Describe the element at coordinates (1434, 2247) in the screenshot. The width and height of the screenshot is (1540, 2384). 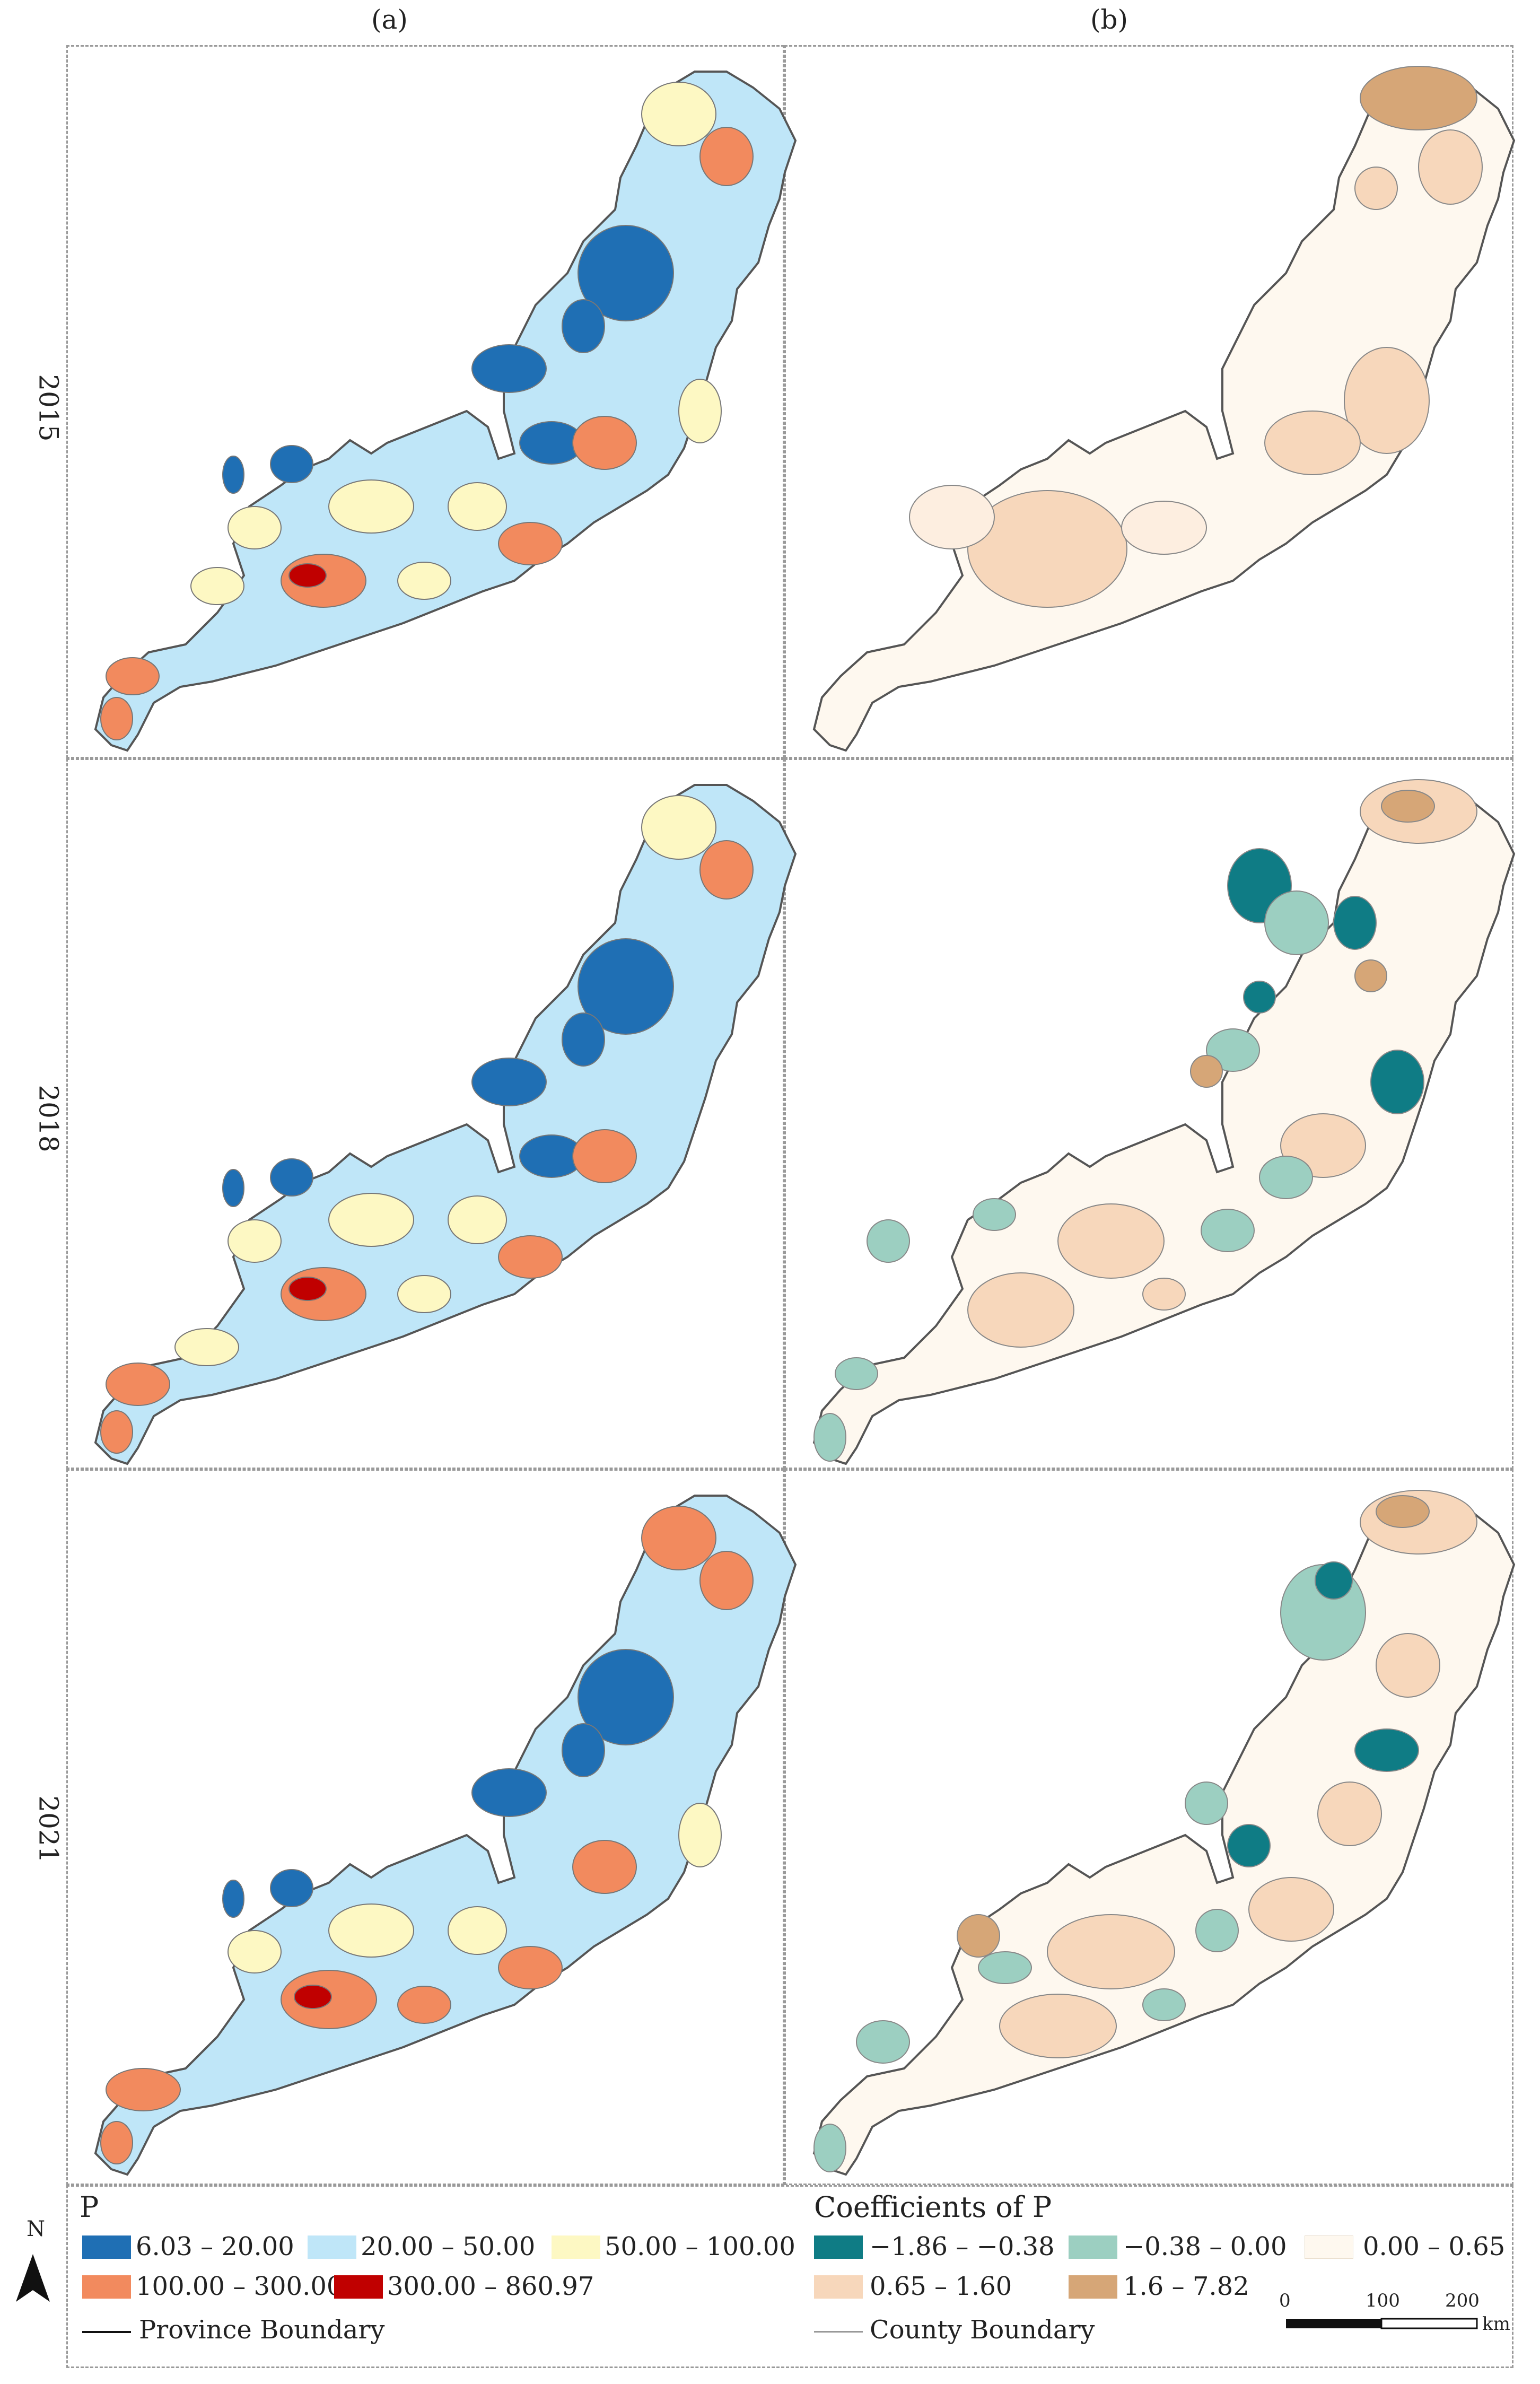
I see `legend-b-label-3: 0.00 – 0.65` at that location.